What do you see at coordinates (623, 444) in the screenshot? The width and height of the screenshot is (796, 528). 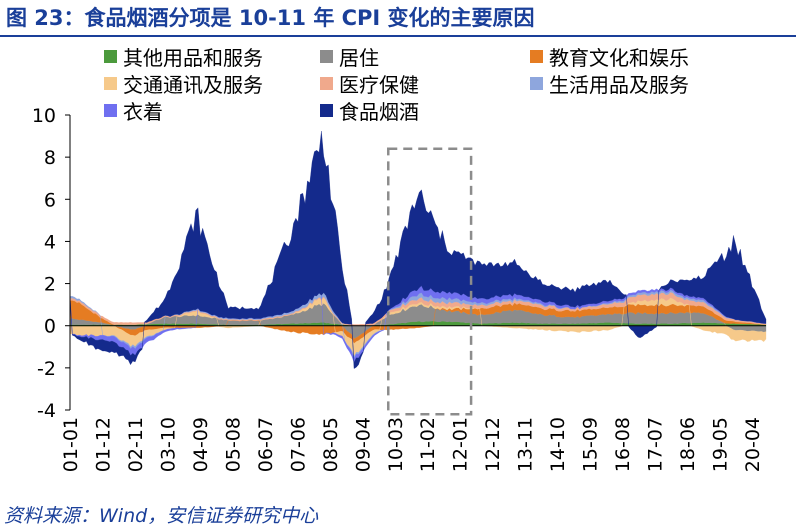 I see `x-tick-label: 16-08` at bounding box center [623, 444].